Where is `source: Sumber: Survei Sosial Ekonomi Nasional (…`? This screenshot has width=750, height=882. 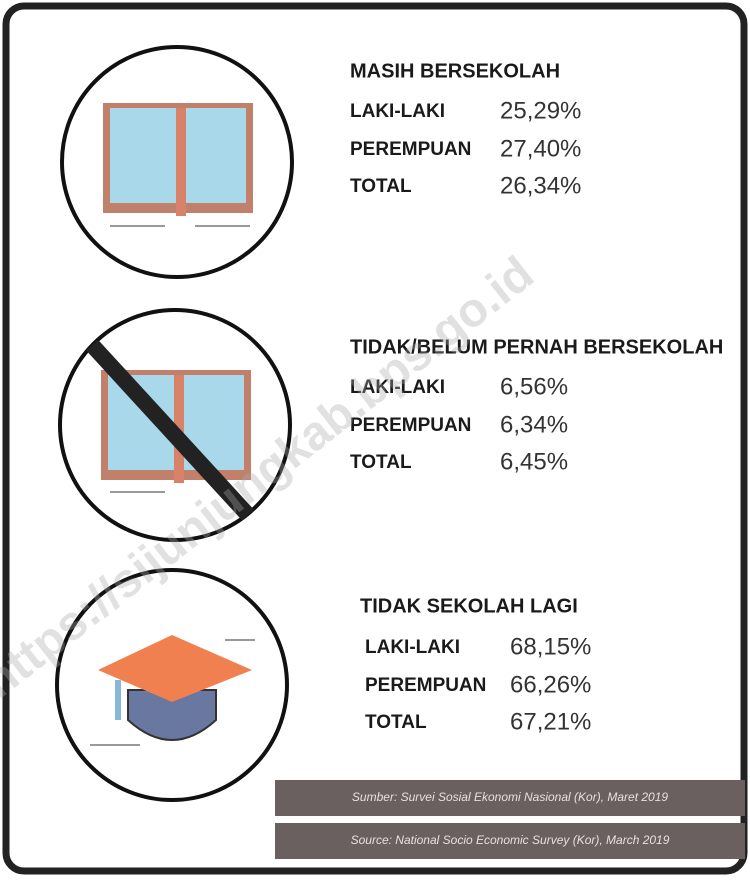
source: Sumber: Survei Sosial Ekonomi Nasional (… is located at coordinates (510, 797).